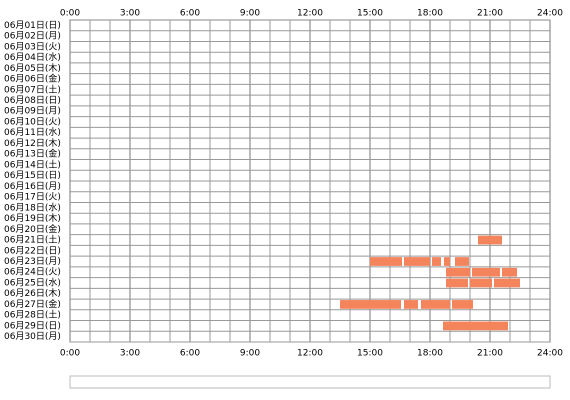  Describe the element at coordinates (370, 354) in the screenshot. I see `x-tick-label-bottom: 15:00` at that location.